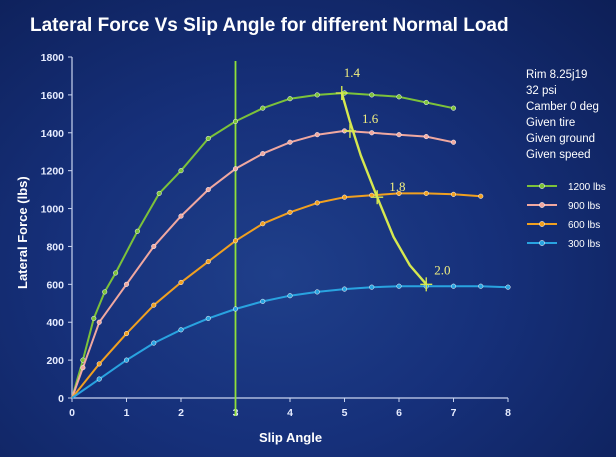 The width and height of the screenshot is (616, 457). Describe the element at coordinates (541, 91) in the screenshot. I see `info-line: 32 psi` at that location.